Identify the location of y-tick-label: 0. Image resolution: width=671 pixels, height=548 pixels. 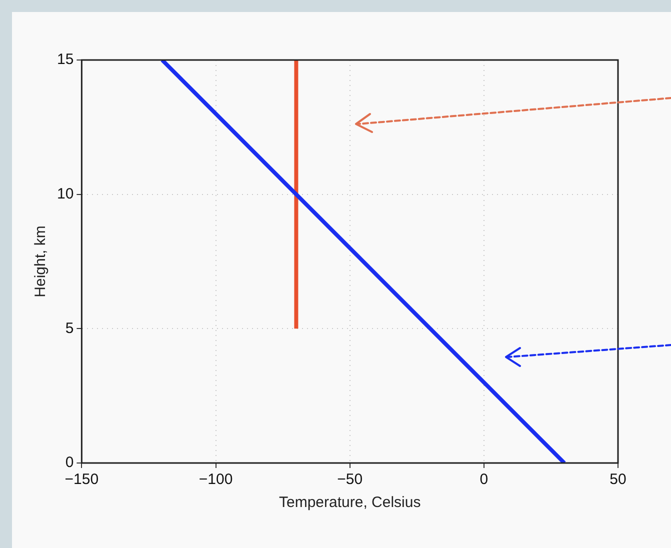
(69, 463).